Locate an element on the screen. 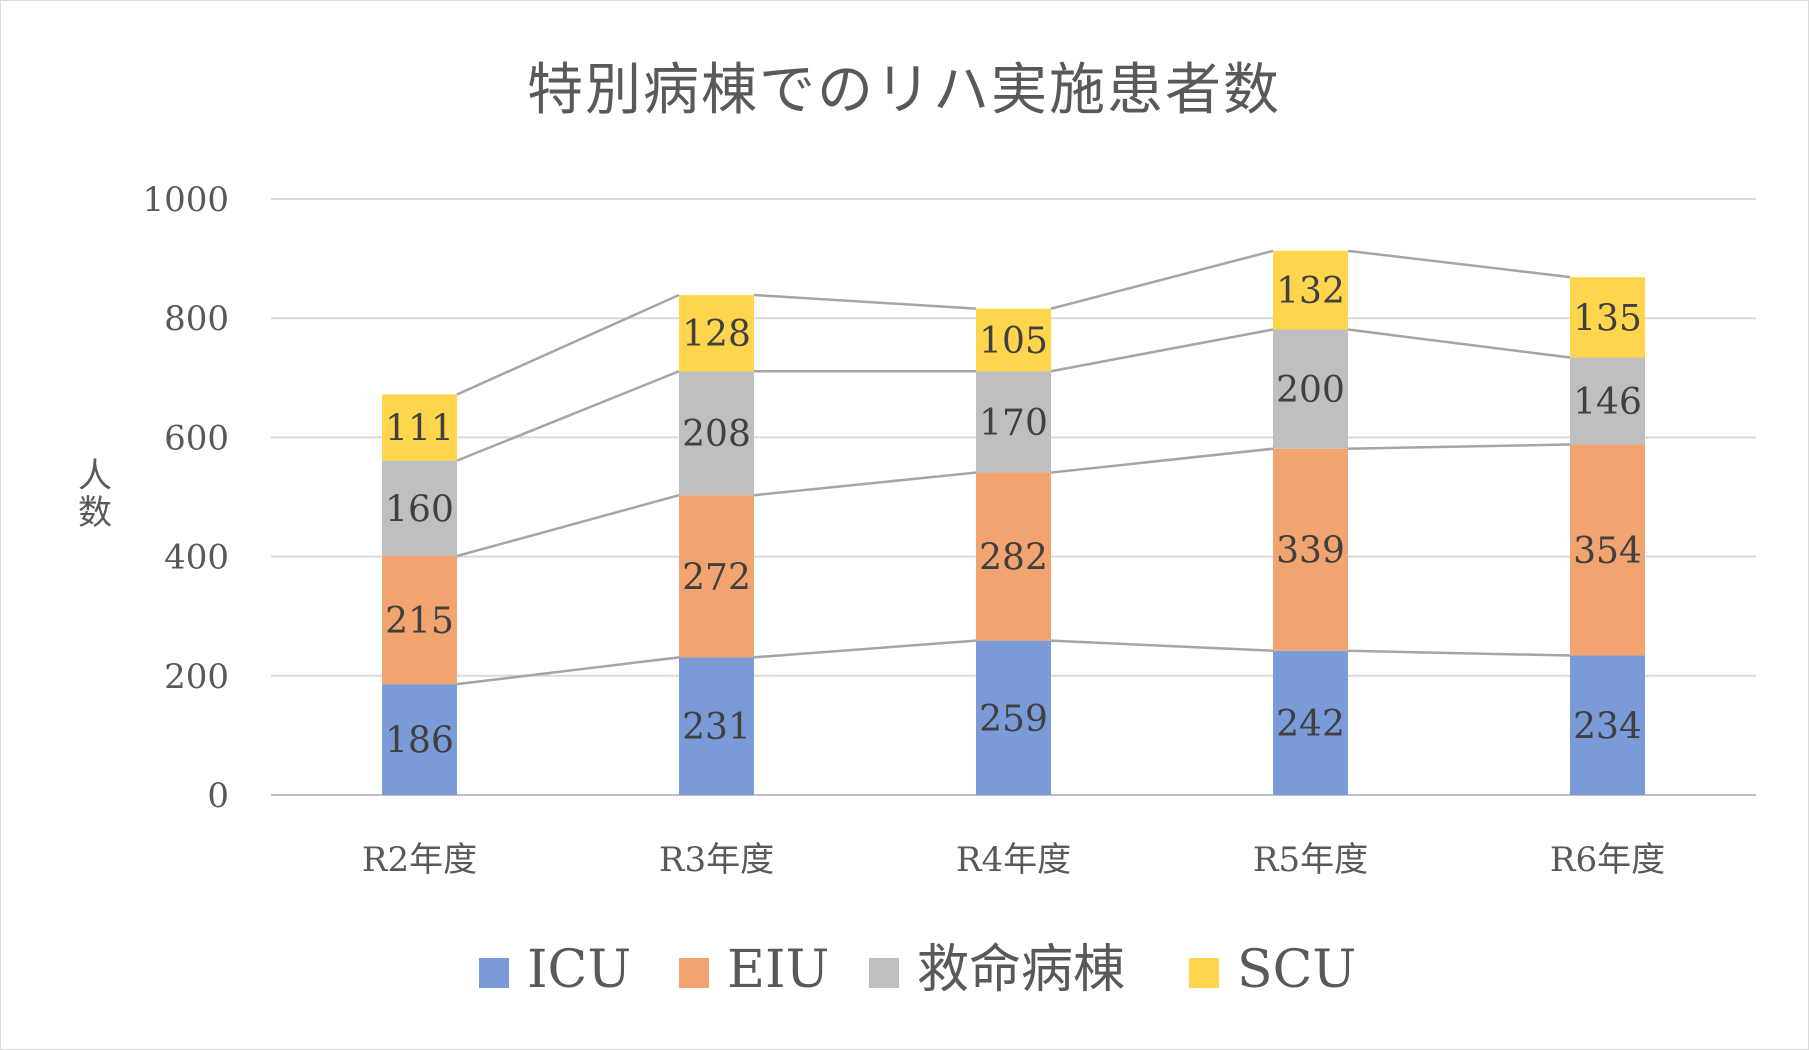  data-label: 339 is located at coordinates (1310, 551).